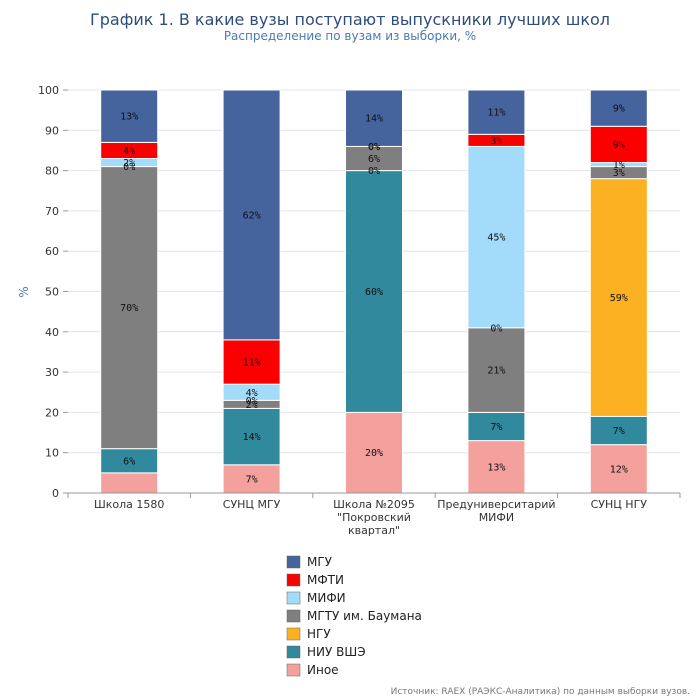  What do you see at coordinates (24, 291) in the screenshot?
I see `y-axis-label: %` at bounding box center [24, 291].